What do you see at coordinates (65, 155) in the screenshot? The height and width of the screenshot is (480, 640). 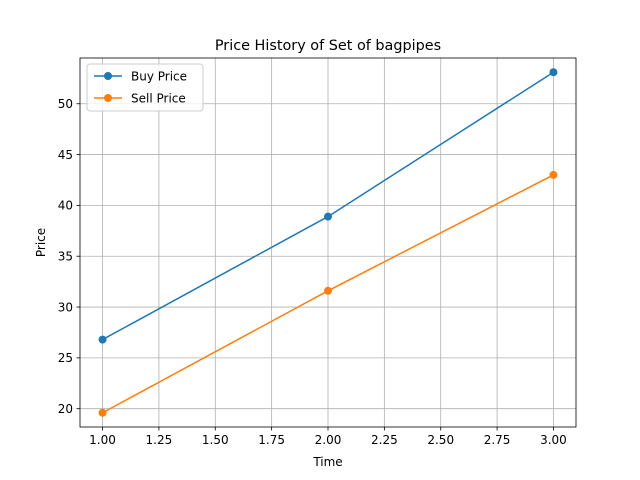 I see `y-tick-label: 45` at bounding box center [65, 155].